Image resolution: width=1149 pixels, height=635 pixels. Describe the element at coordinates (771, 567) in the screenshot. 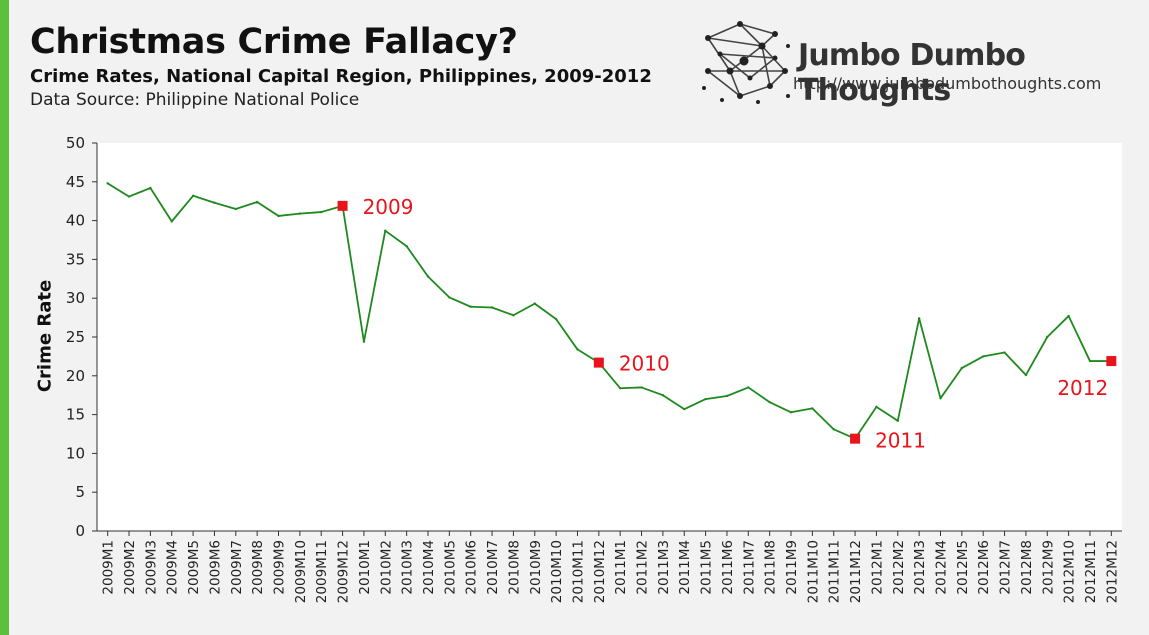

I see `x-tick-label: 2011M8` at that location.